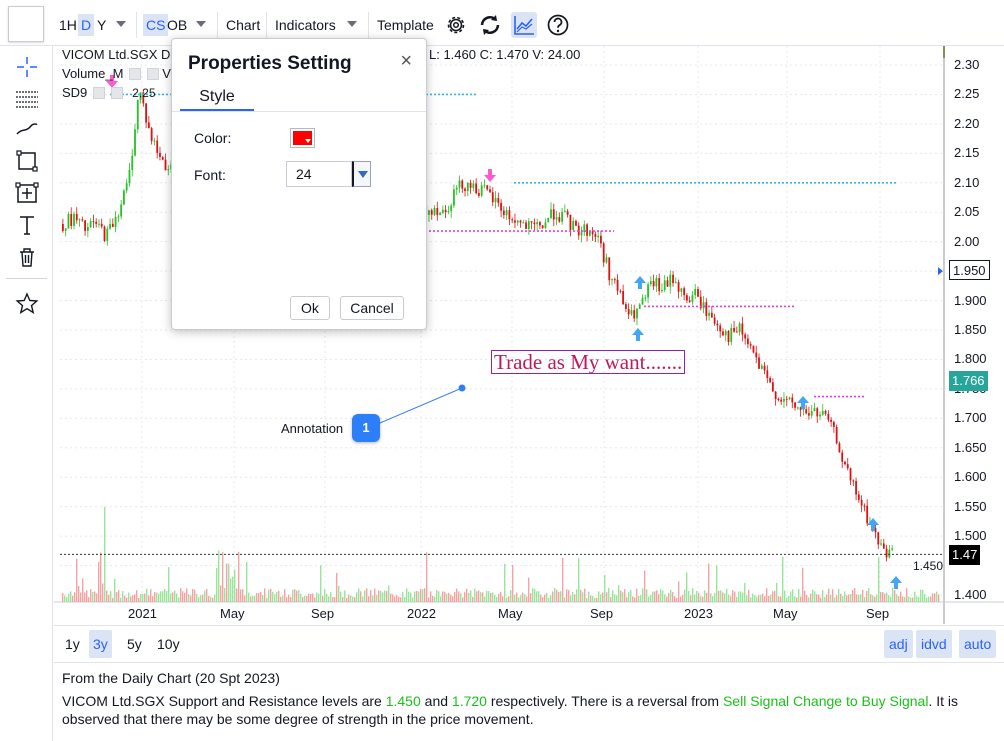 This screenshot has height=741, width=1004. Describe the element at coordinates (490, 175) in the screenshot. I see `sell-arrow-icon` at that location.